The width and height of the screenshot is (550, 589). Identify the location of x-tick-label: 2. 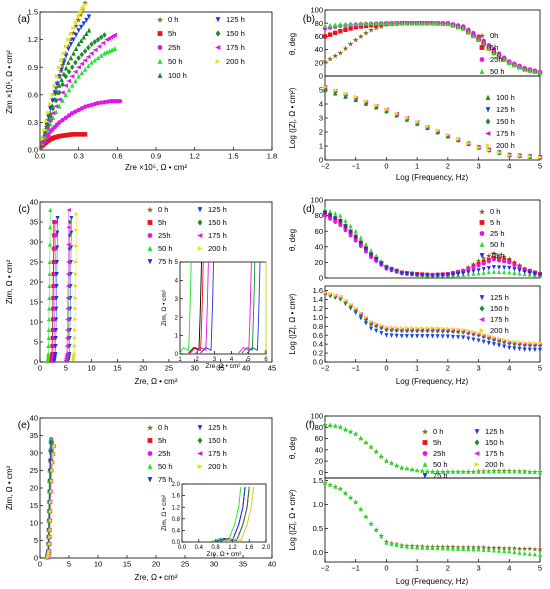
(198, 360).